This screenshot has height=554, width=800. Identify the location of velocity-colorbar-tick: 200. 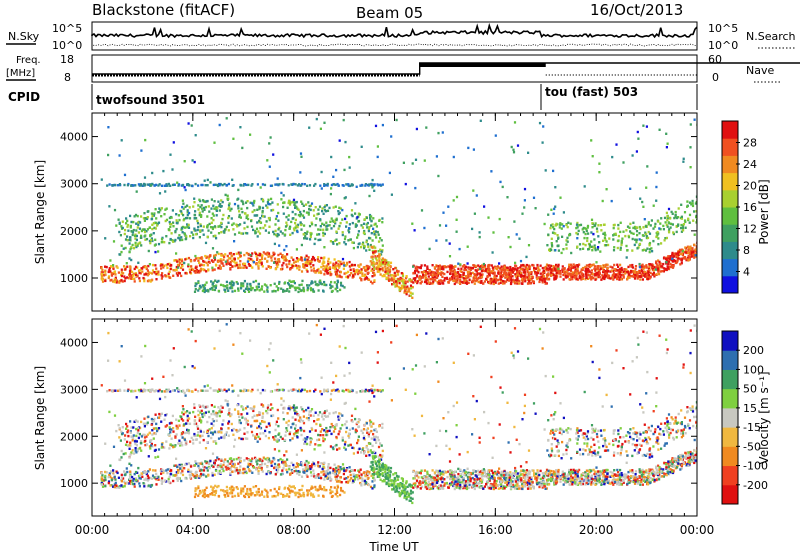
(753, 350).